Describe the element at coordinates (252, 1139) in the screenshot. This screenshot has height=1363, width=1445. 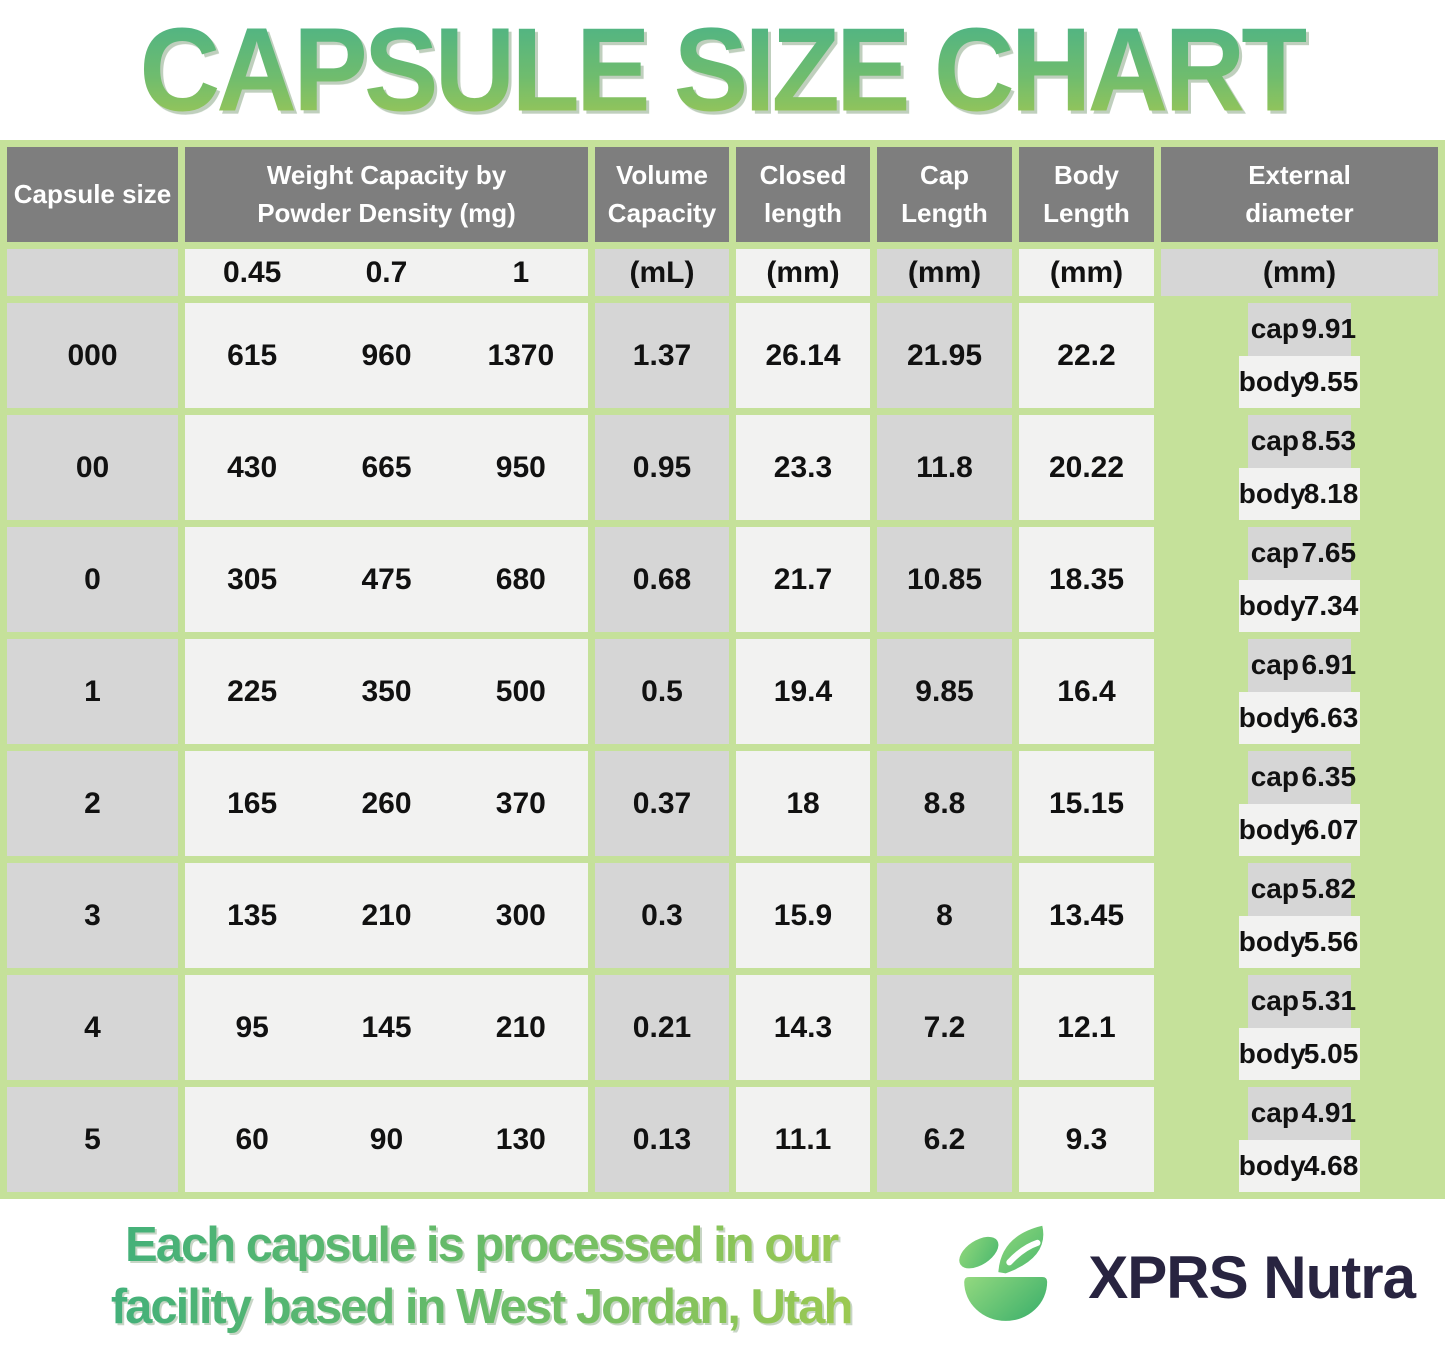
I see `weight-value: 60` at that location.